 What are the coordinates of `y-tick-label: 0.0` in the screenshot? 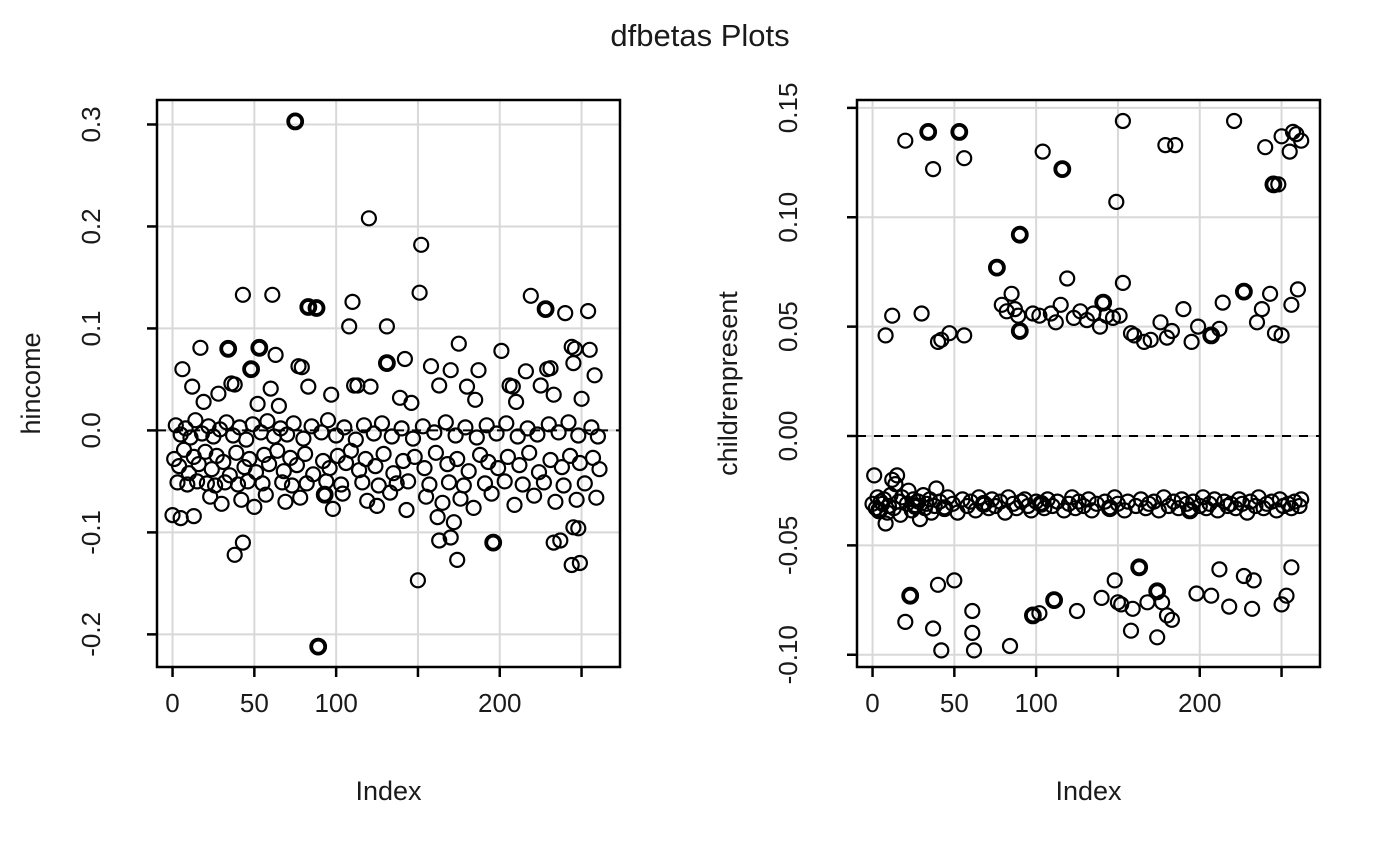 It's located at (91, 430).